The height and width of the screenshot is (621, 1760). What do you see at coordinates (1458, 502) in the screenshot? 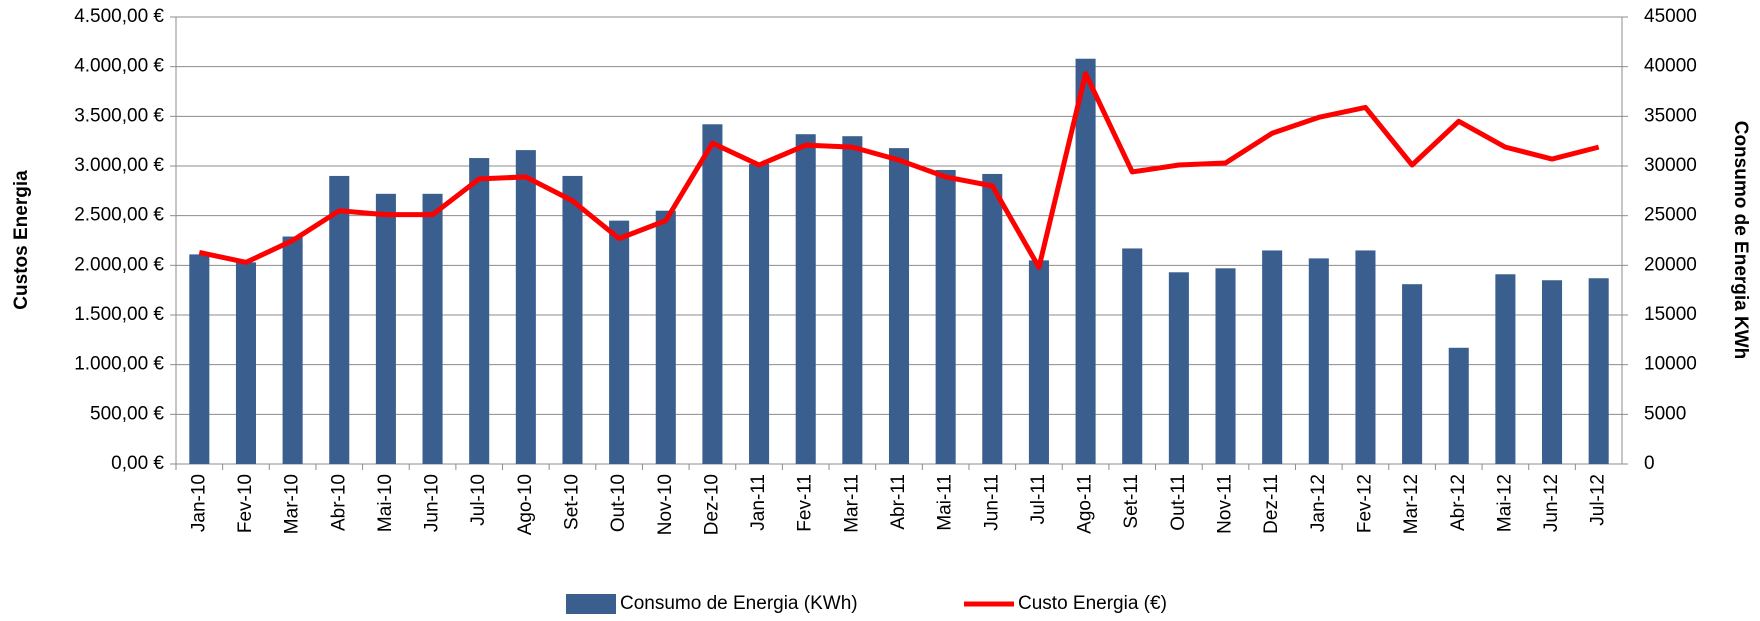
I see `x-tick-label: Abr-12` at bounding box center [1458, 502].